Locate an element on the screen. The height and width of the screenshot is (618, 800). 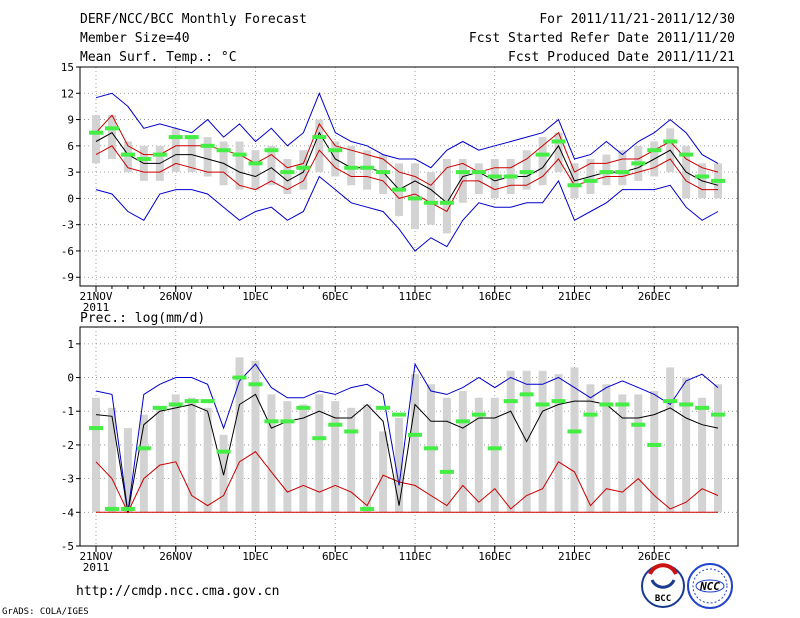
ncc-logo-text: NCC is located at coordinates (709, 586).